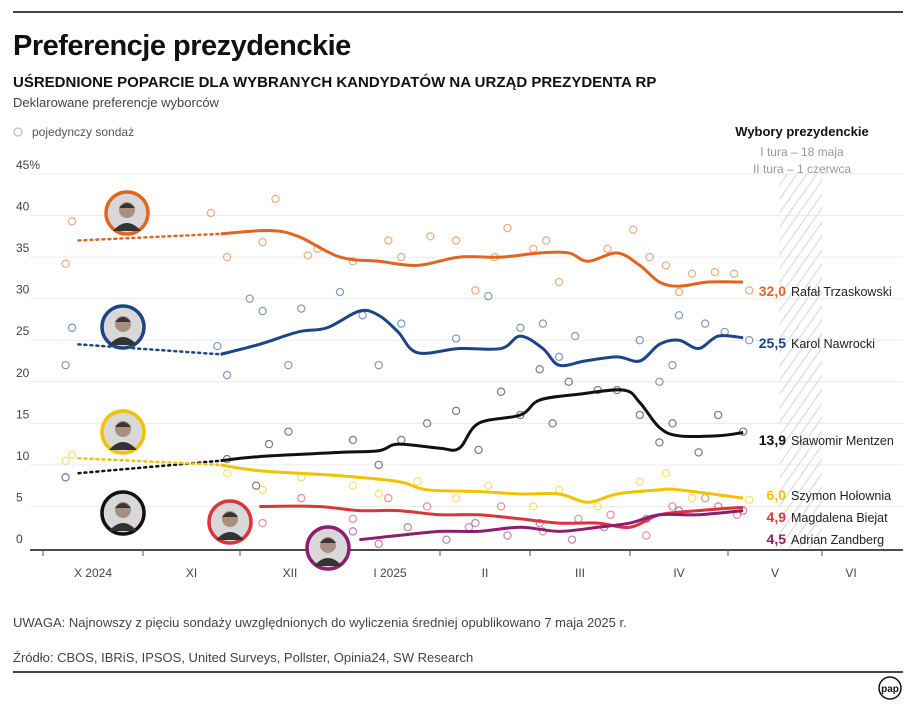 This screenshot has width=915, height=710. I want to click on y-tick-label: 35, so click(23, 248).